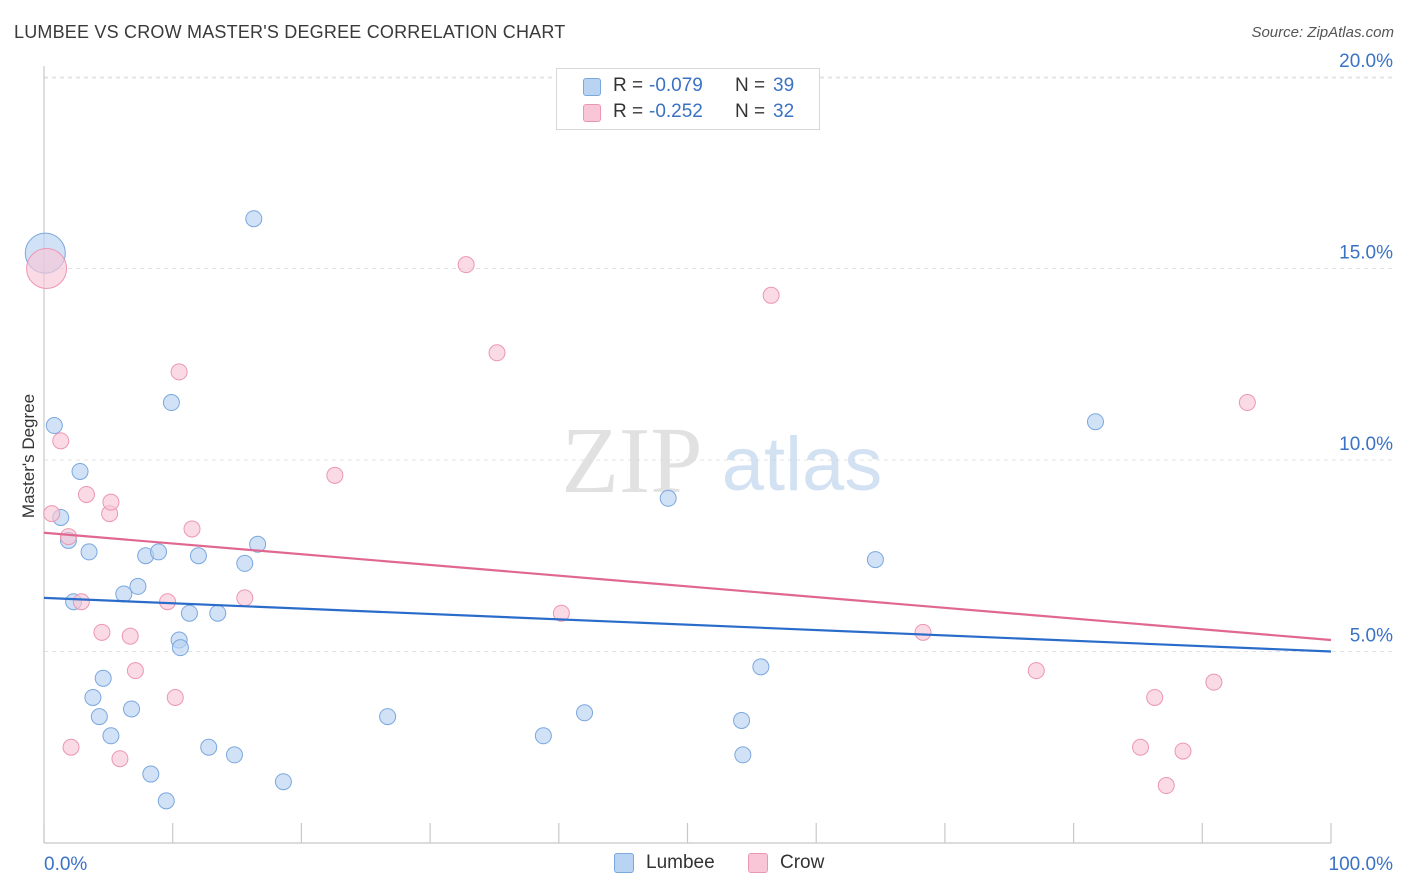 This screenshot has width=1406, height=892. Describe the element at coordinates (750, 111) in the screenshot. I see `crow-n-label: N =` at that location.